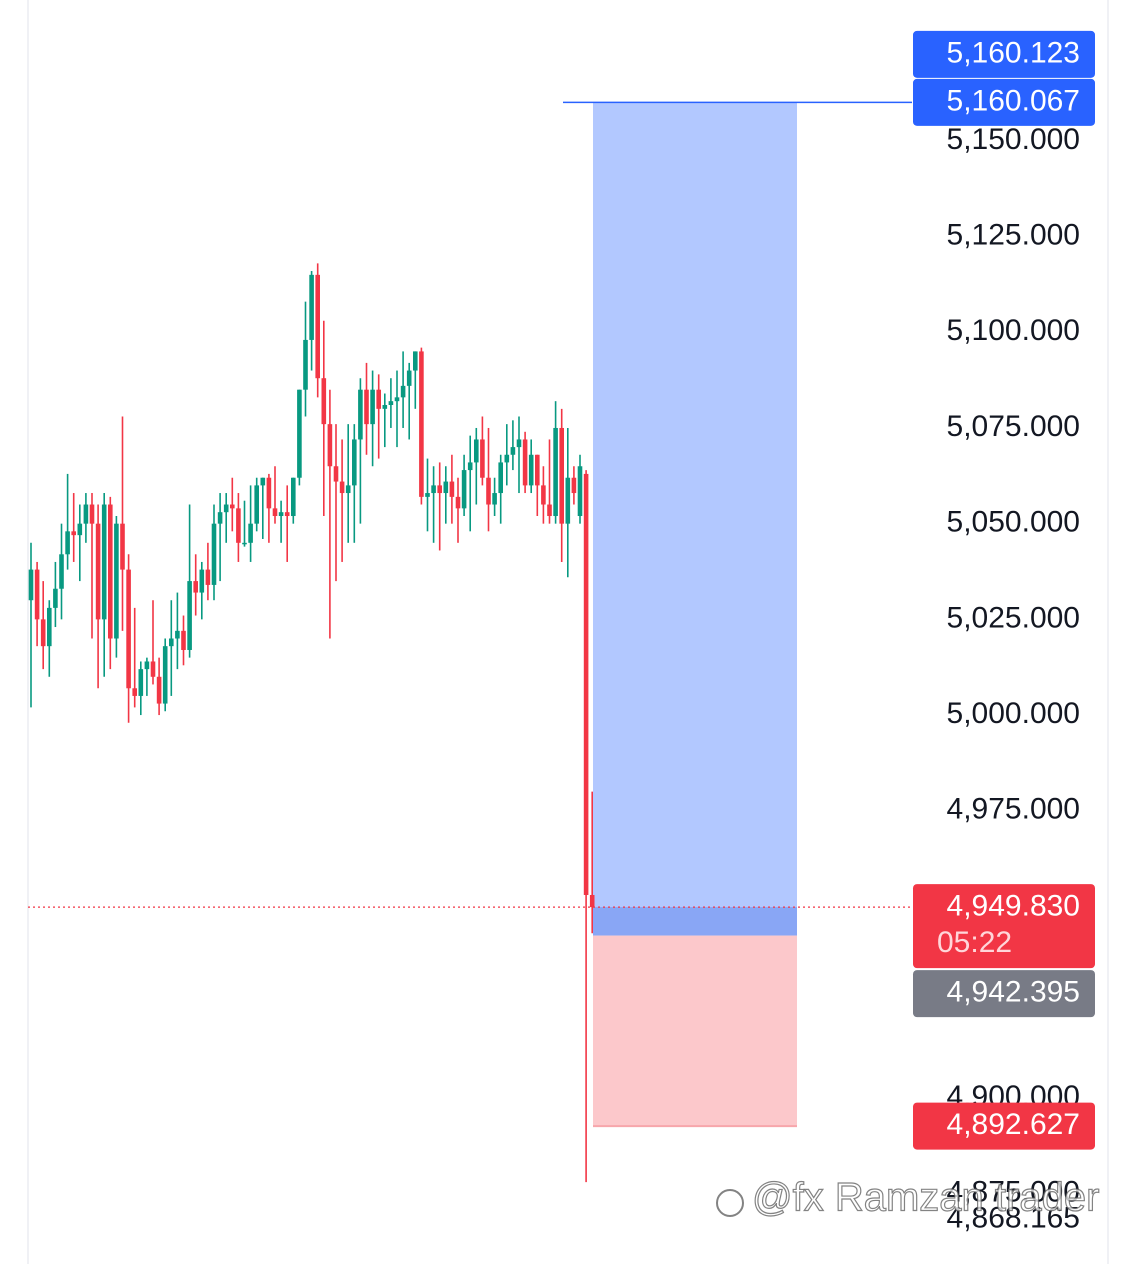 The image size is (1137, 1264). Describe the element at coordinates (1013, 100) in the screenshot. I see `price-label-text: 5,160.067` at that location.